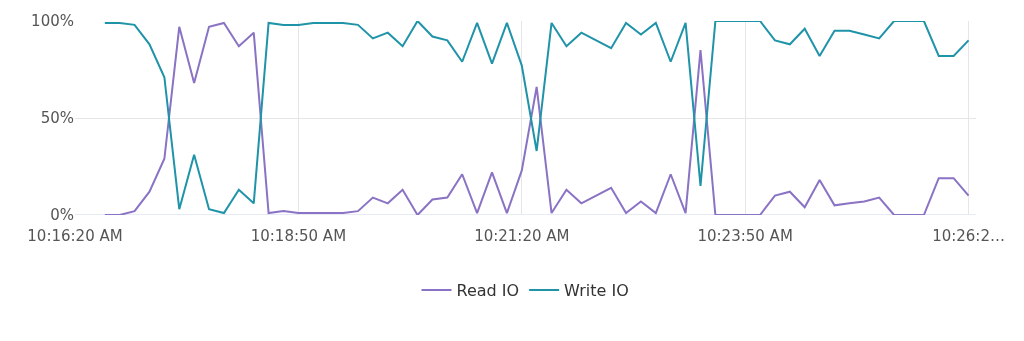 The height and width of the screenshot is (341, 1024). I want to click on y-tick-label: 50%, so click(57, 118).